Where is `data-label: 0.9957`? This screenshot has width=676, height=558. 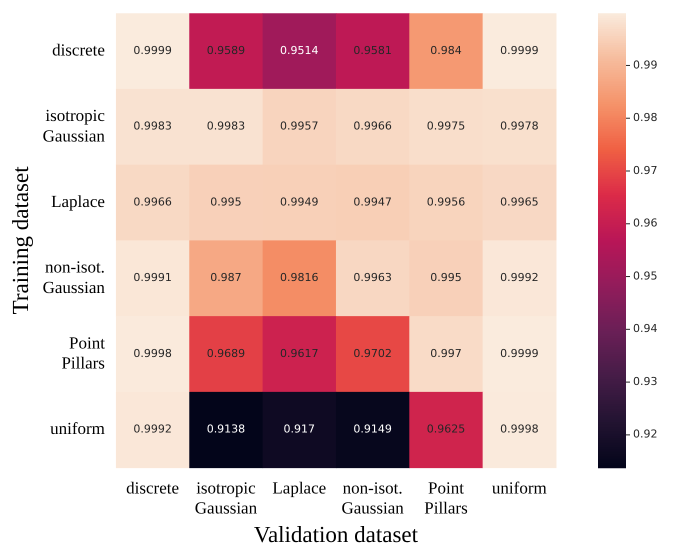
data-label: 0.9957 is located at coordinates (299, 126).